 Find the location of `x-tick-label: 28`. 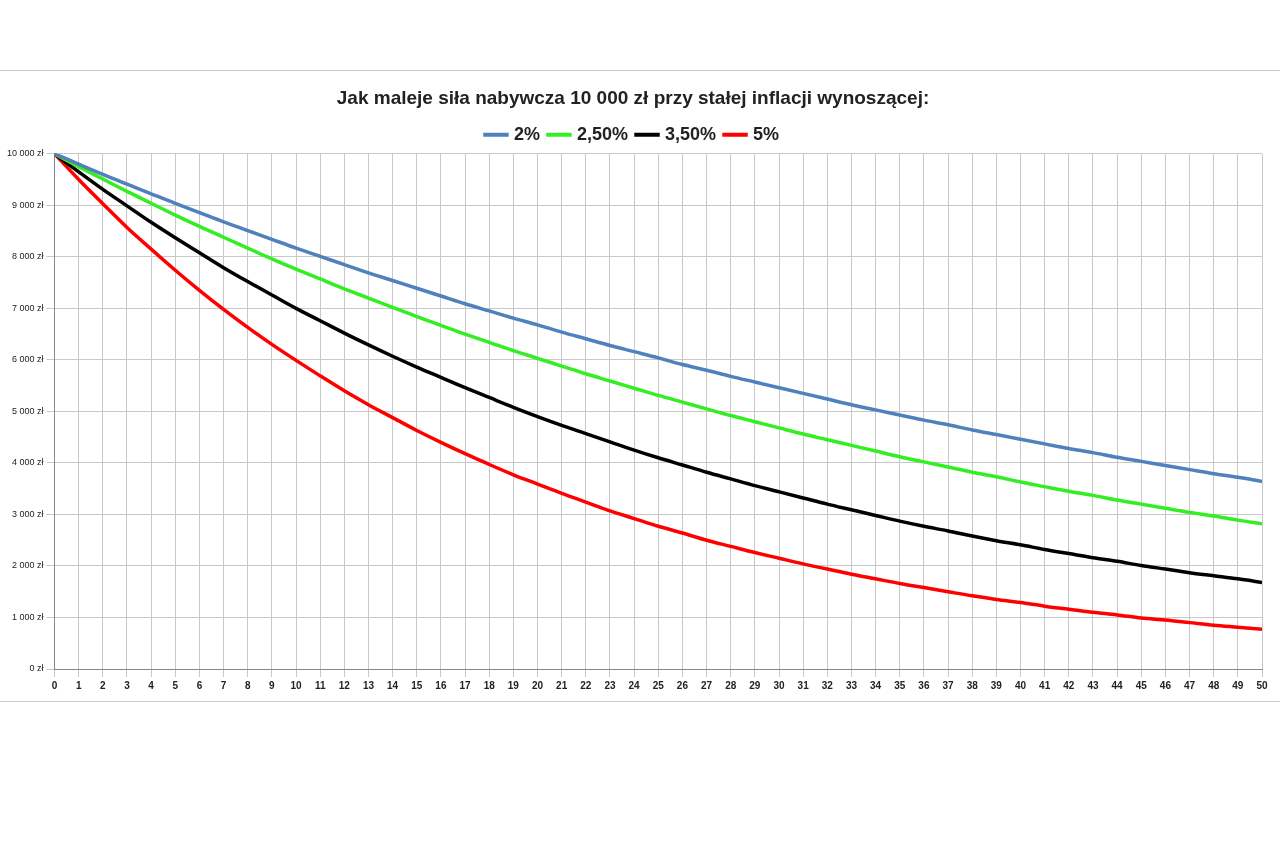

x-tick-label: 28 is located at coordinates (731, 685).